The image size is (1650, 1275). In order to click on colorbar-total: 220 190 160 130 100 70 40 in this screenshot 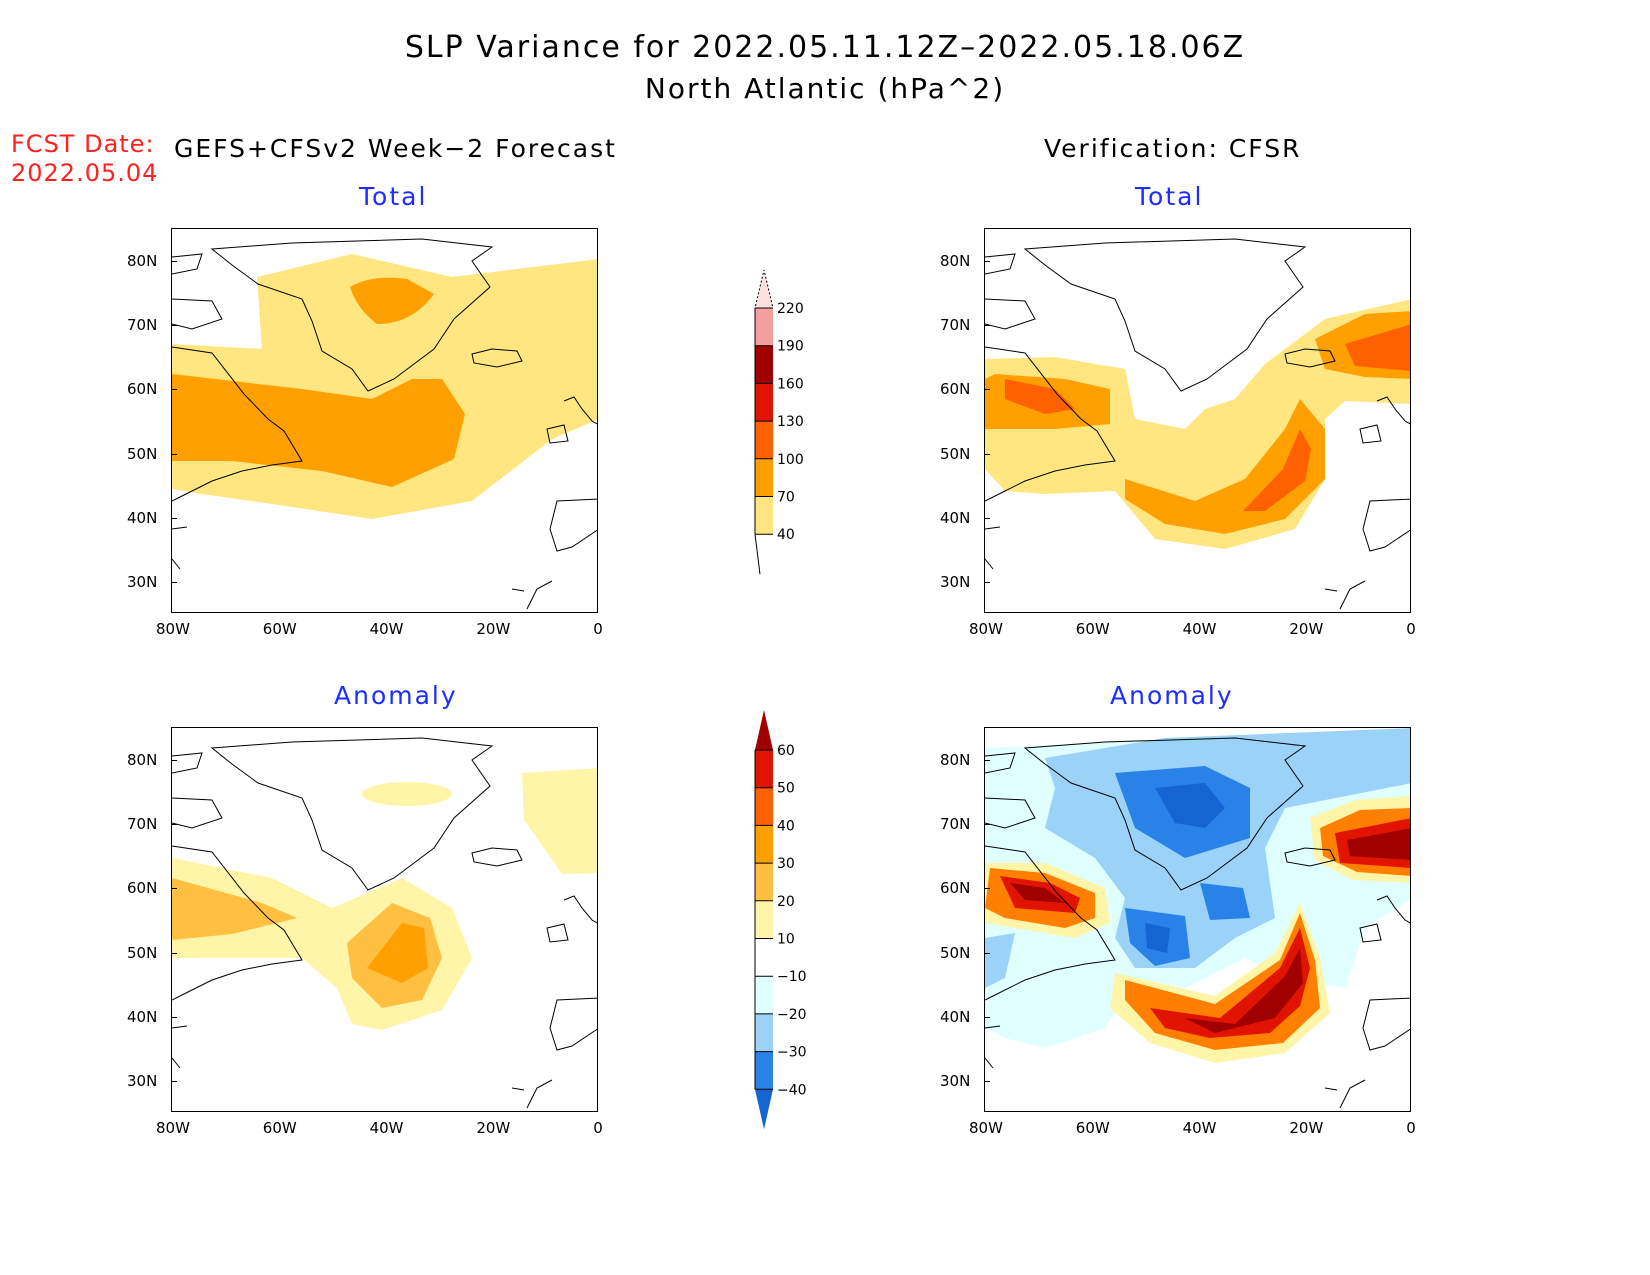, I will do `click(779, 422)`.